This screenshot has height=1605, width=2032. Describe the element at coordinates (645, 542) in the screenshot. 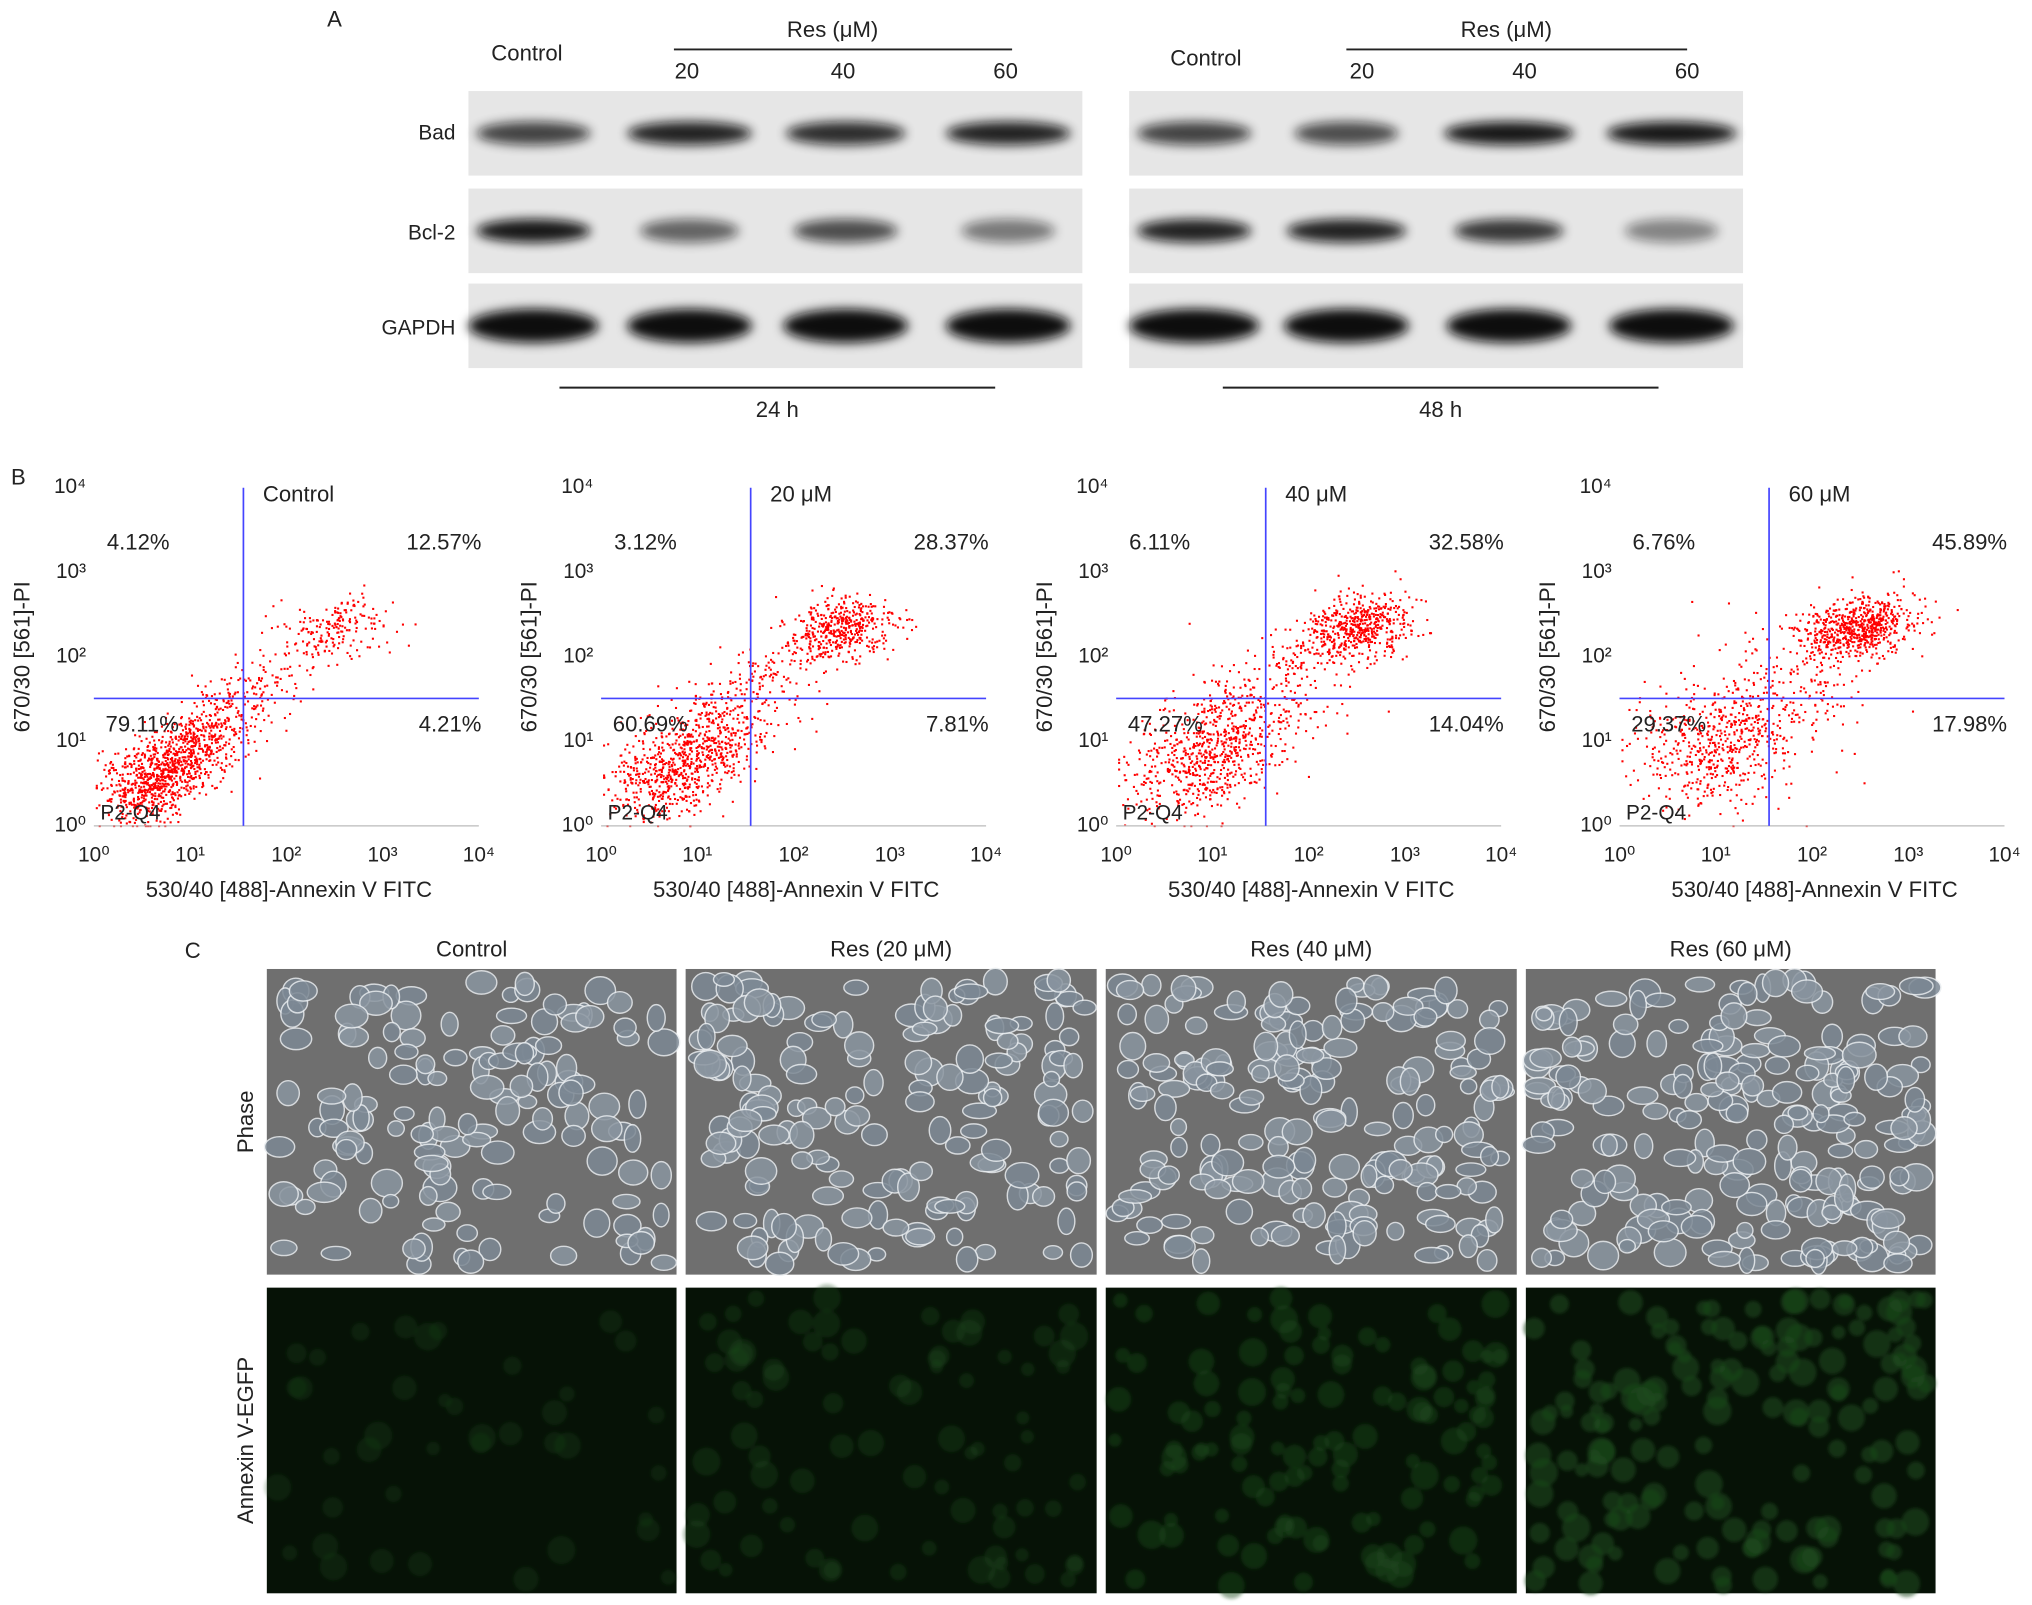

I see `quadrant-percent: 3.12%` at that location.